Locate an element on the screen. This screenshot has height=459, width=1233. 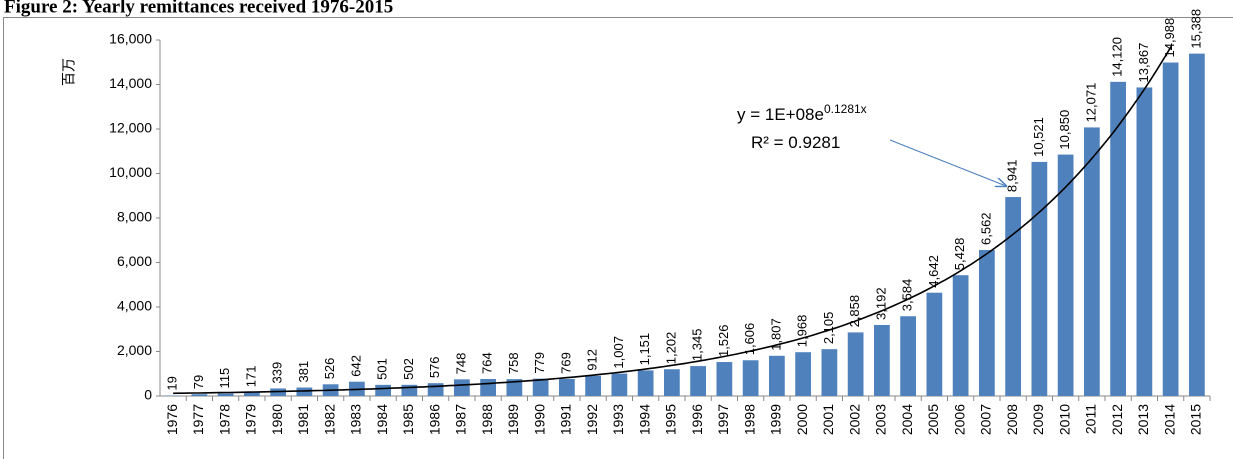
equation-base: y = 1E+08e is located at coordinates (780, 114).